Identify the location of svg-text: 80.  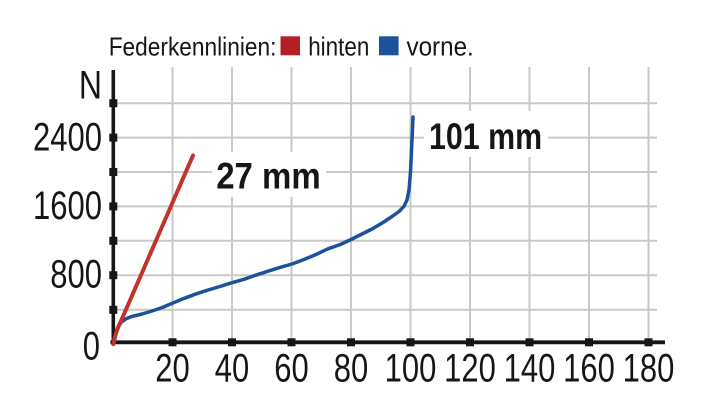
(351, 368).